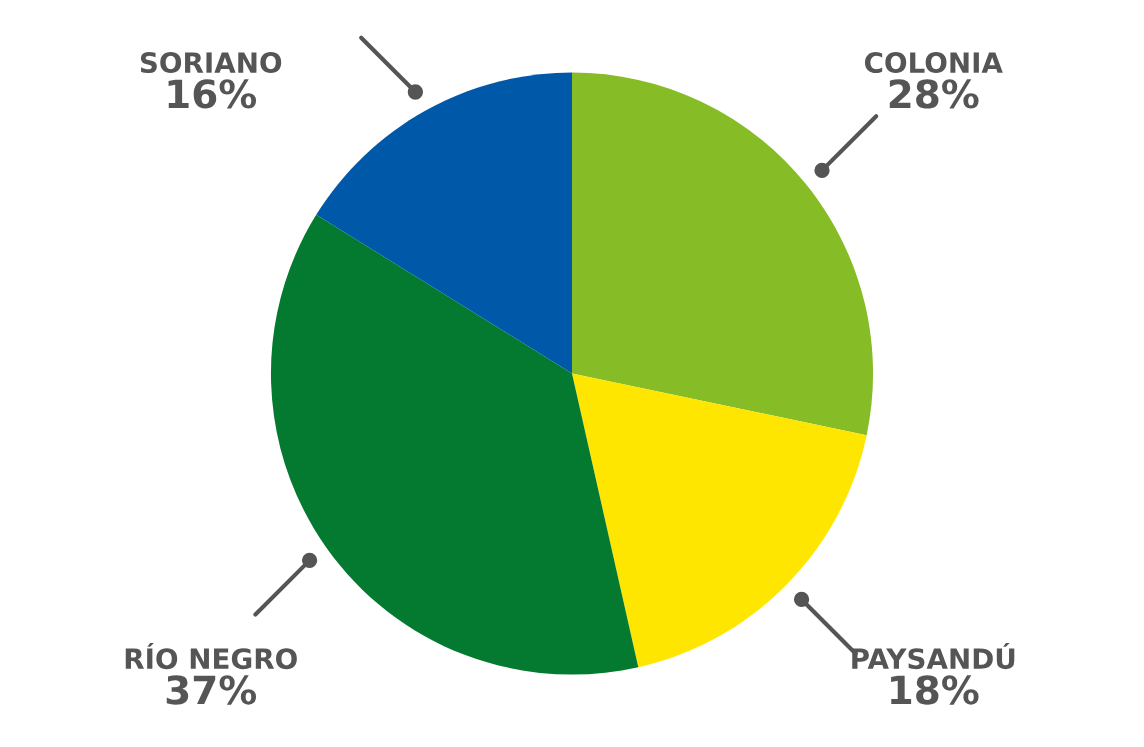 The width and height of the screenshot is (1144, 747). What do you see at coordinates (212, 94) in the screenshot?
I see `data-label: 16%` at bounding box center [212, 94].